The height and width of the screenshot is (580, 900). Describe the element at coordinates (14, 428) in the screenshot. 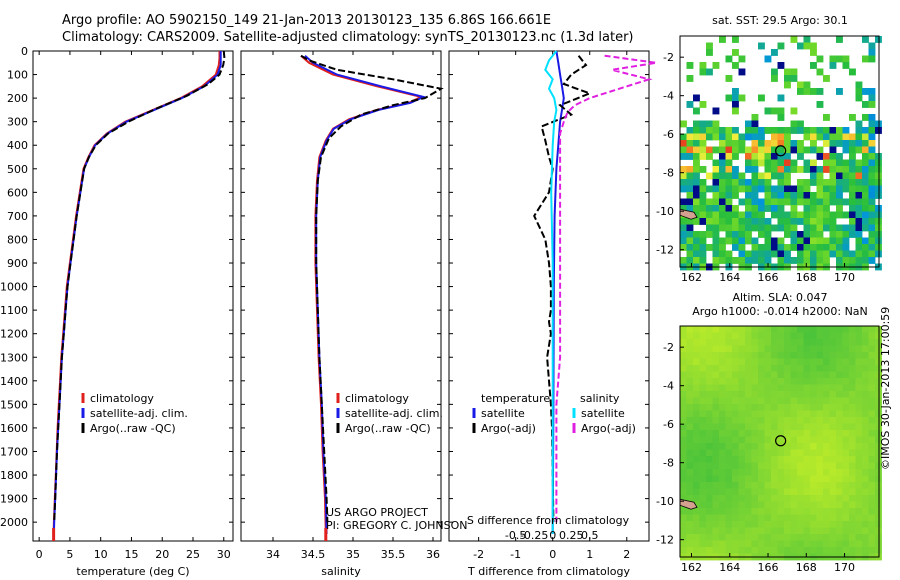

I see `depth-tick-label: 1600` at that location.